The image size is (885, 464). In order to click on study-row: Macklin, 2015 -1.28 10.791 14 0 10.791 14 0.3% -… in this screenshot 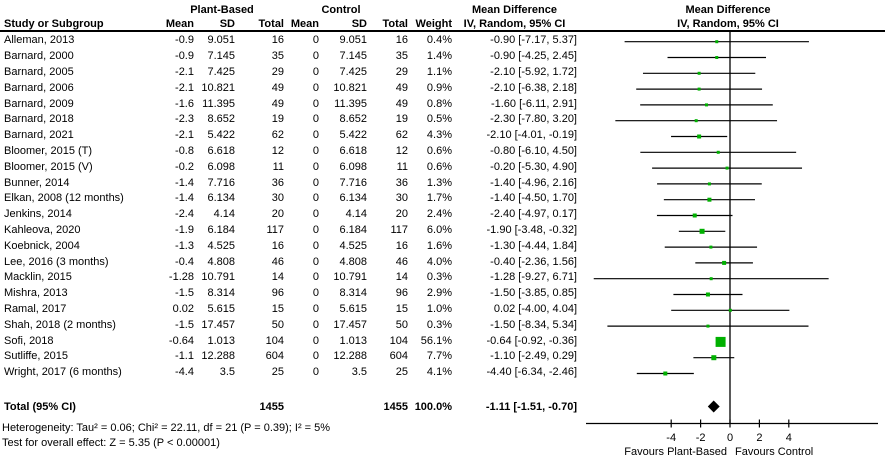, I will do `click(288, 278)`.